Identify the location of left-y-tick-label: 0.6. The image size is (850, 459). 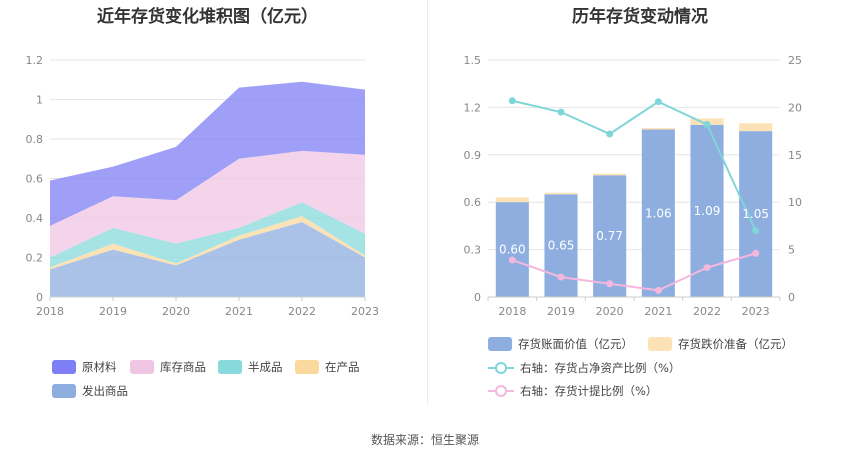
(35, 179).